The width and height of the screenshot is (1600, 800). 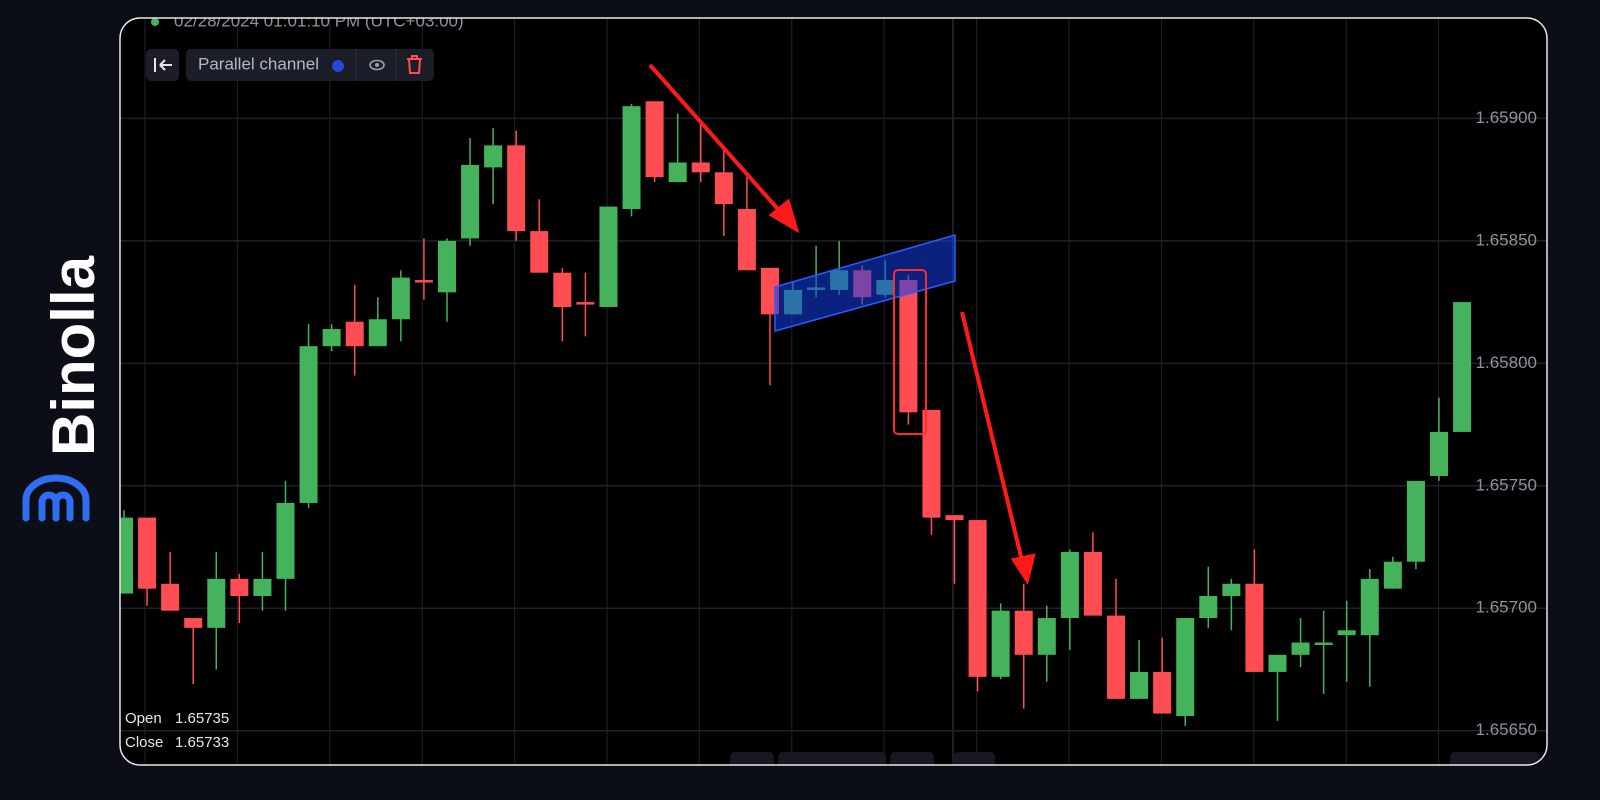 I want to click on ohlc-value: 1.65735, so click(x=202, y=718).